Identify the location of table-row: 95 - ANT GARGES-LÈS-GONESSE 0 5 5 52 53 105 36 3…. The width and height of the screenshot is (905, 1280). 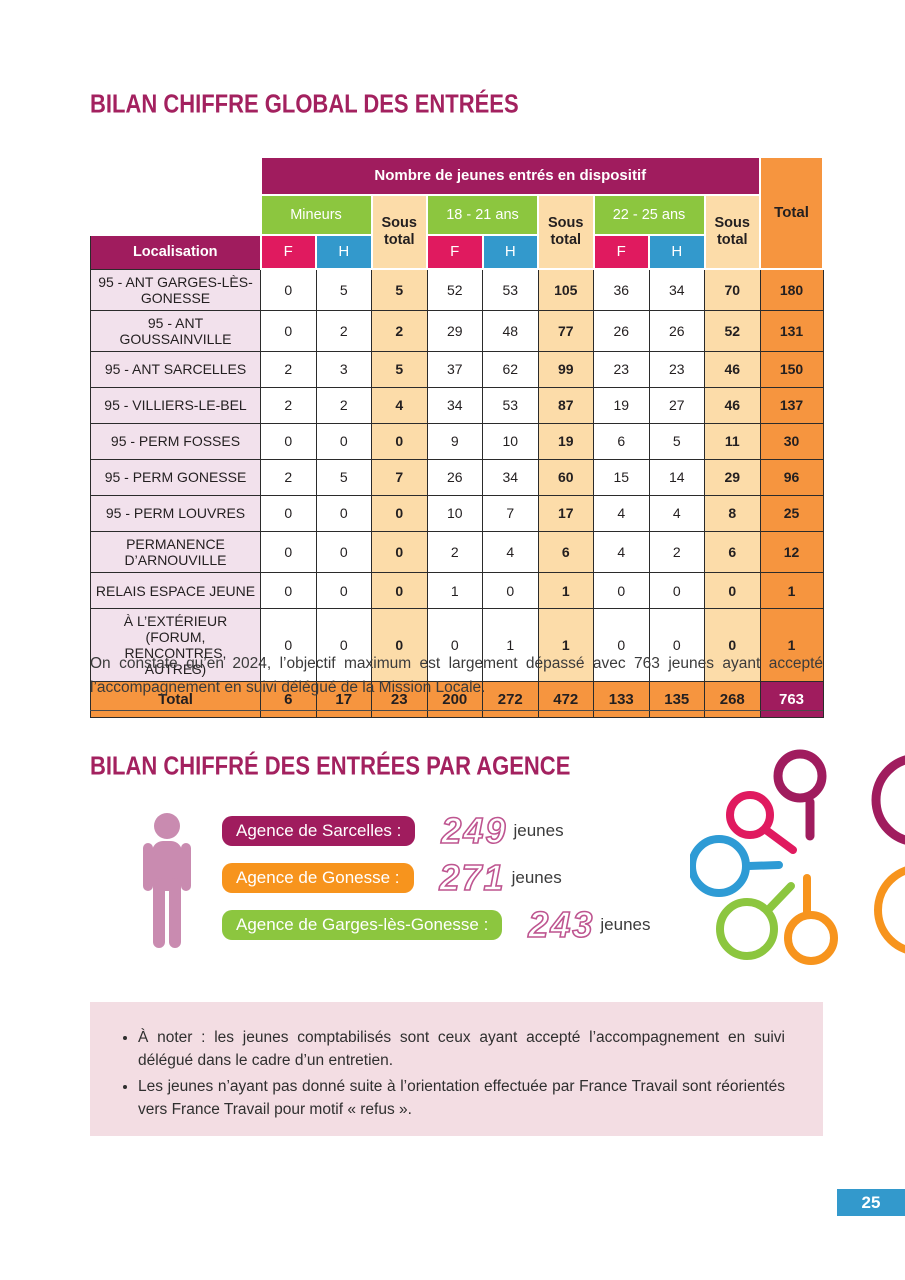
(457, 289).